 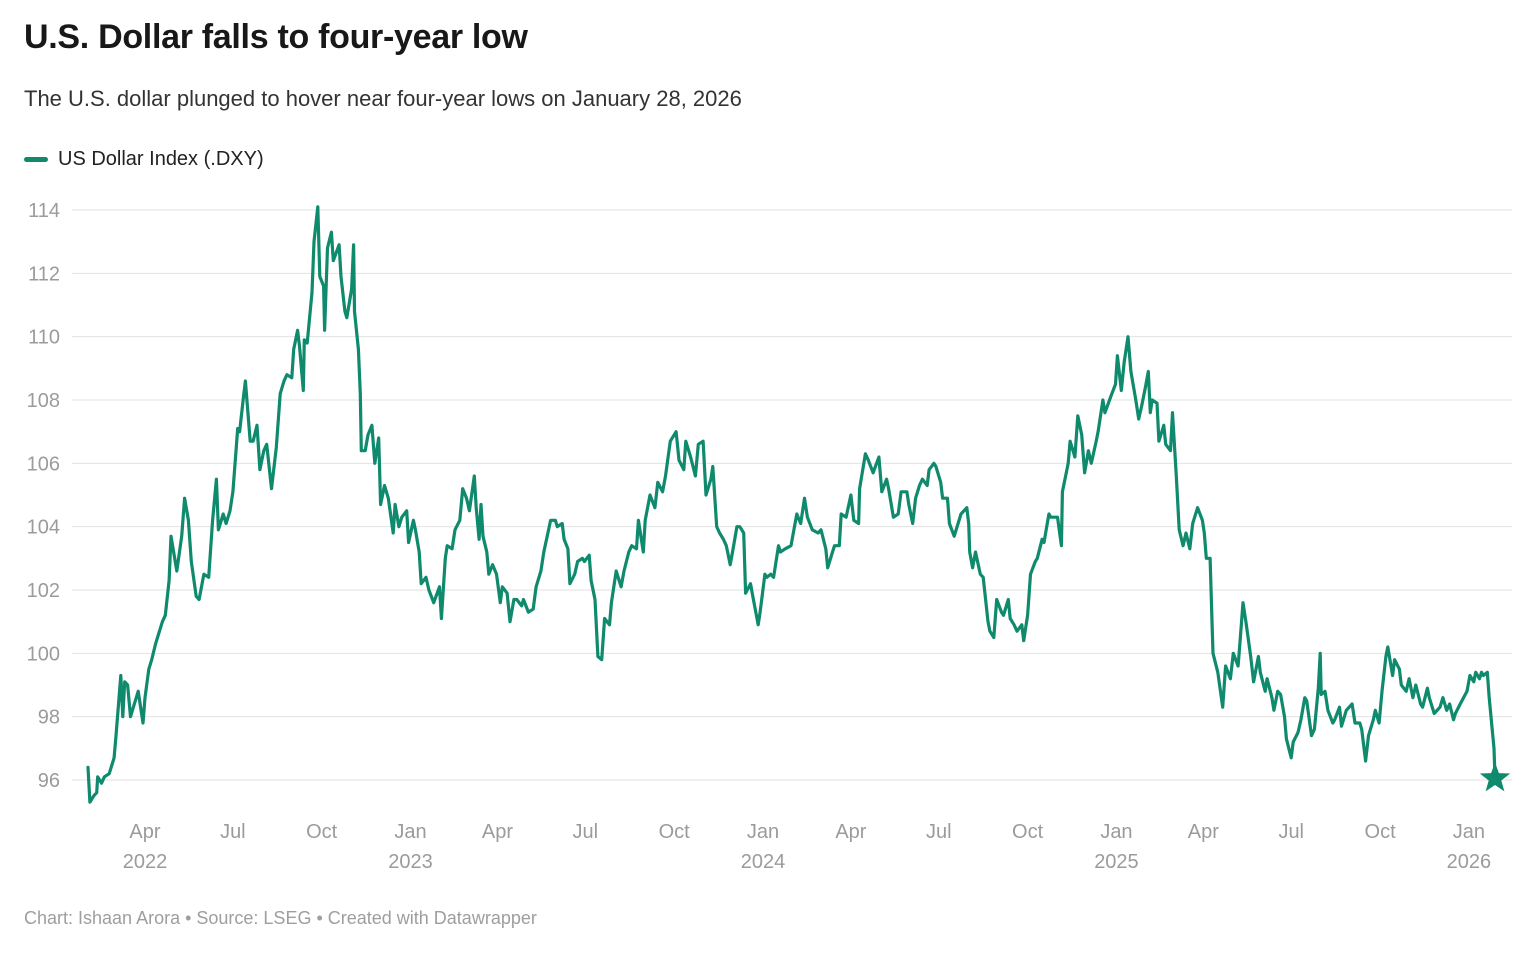 What do you see at coordinates (1469, 862) in the screenshot?
I see `x-tick-year-label: 2026` at bounding box center [1469, 862].